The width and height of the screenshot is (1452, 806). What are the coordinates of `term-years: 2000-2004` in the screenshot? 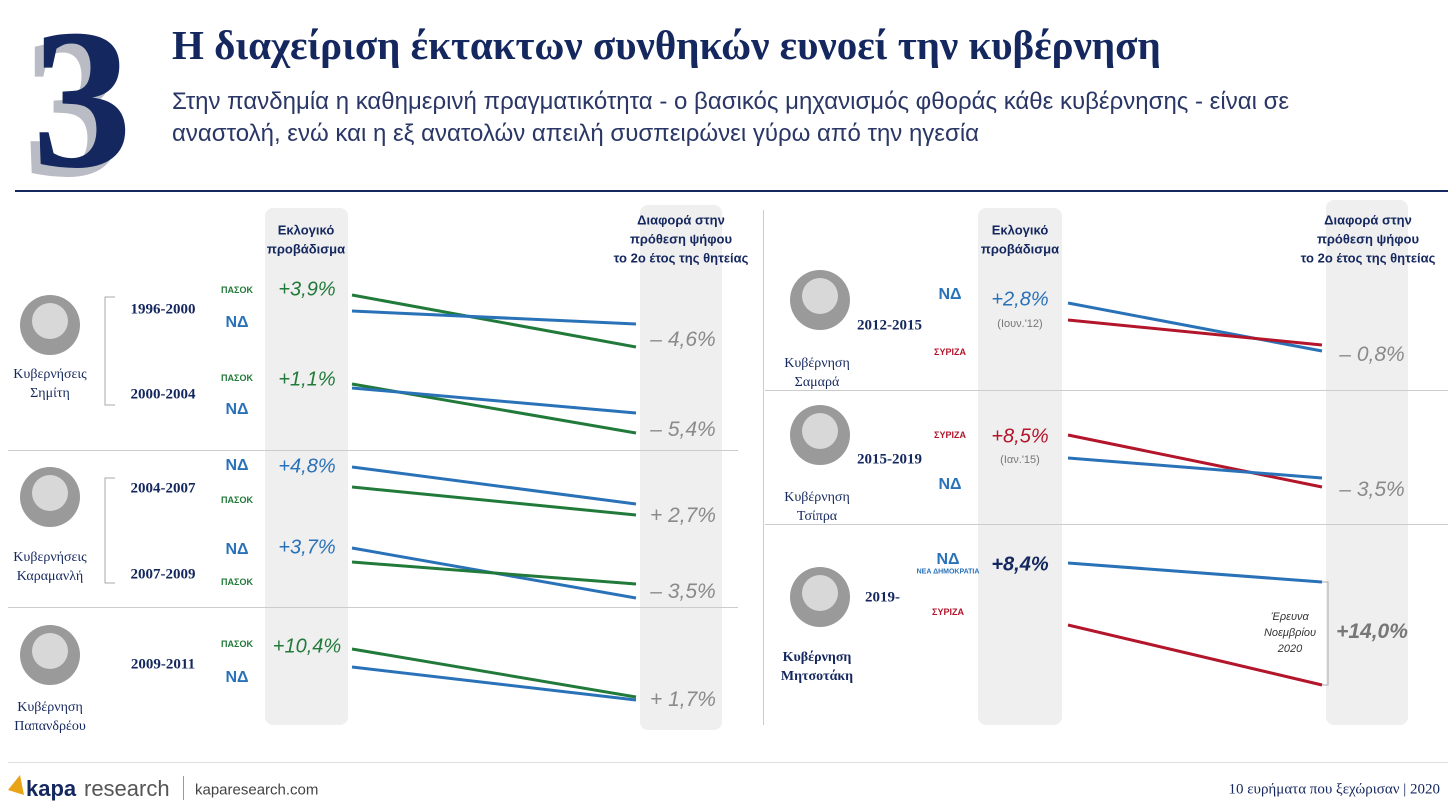 It's located at (163, 394).